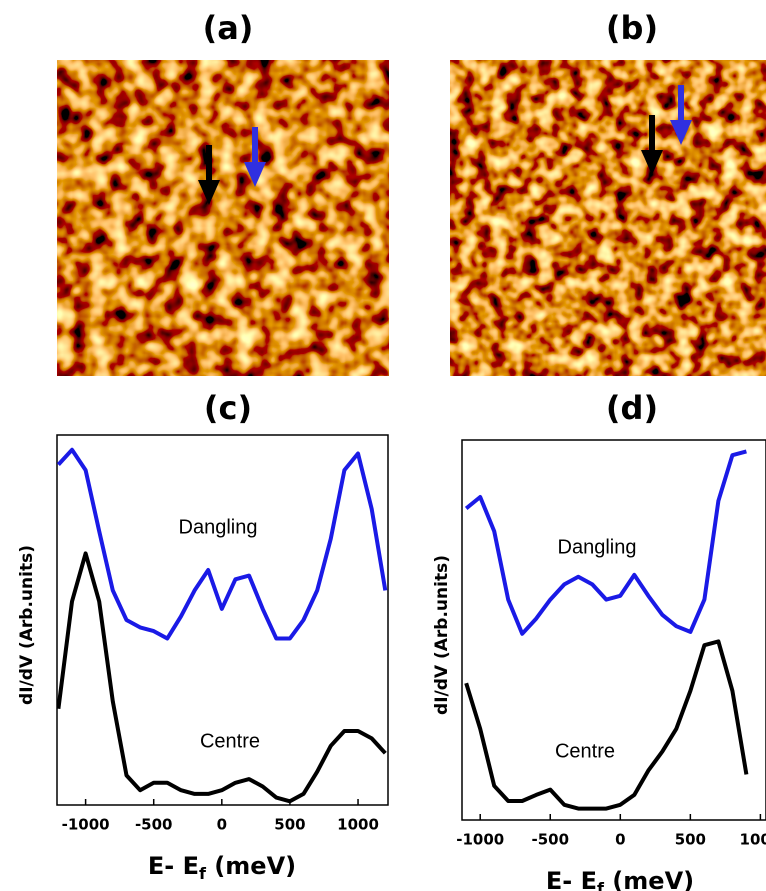  I want to click on panel-label: (a), so click(228, 28).